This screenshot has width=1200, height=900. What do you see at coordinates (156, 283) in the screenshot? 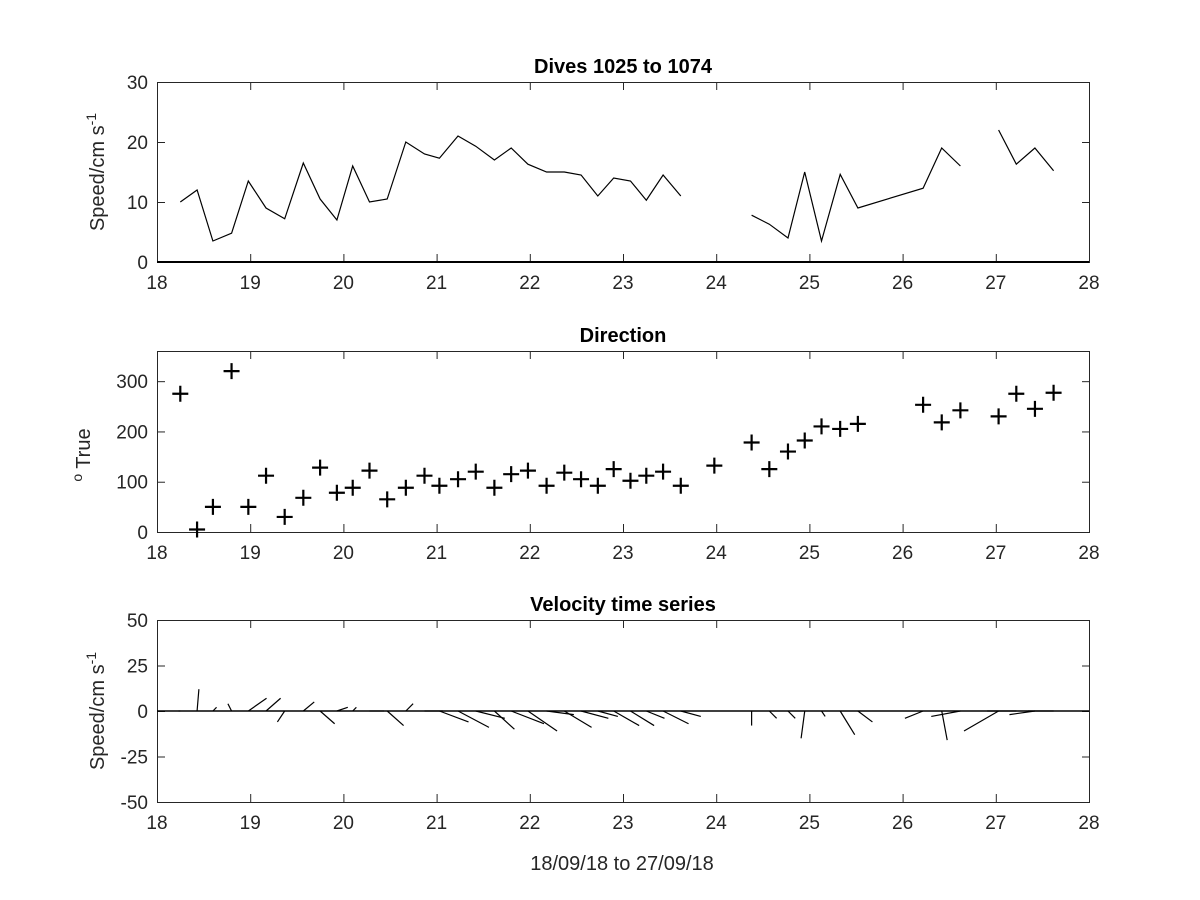
I see `speed-x-tick-label: 18` at bounding box center [156, 283].